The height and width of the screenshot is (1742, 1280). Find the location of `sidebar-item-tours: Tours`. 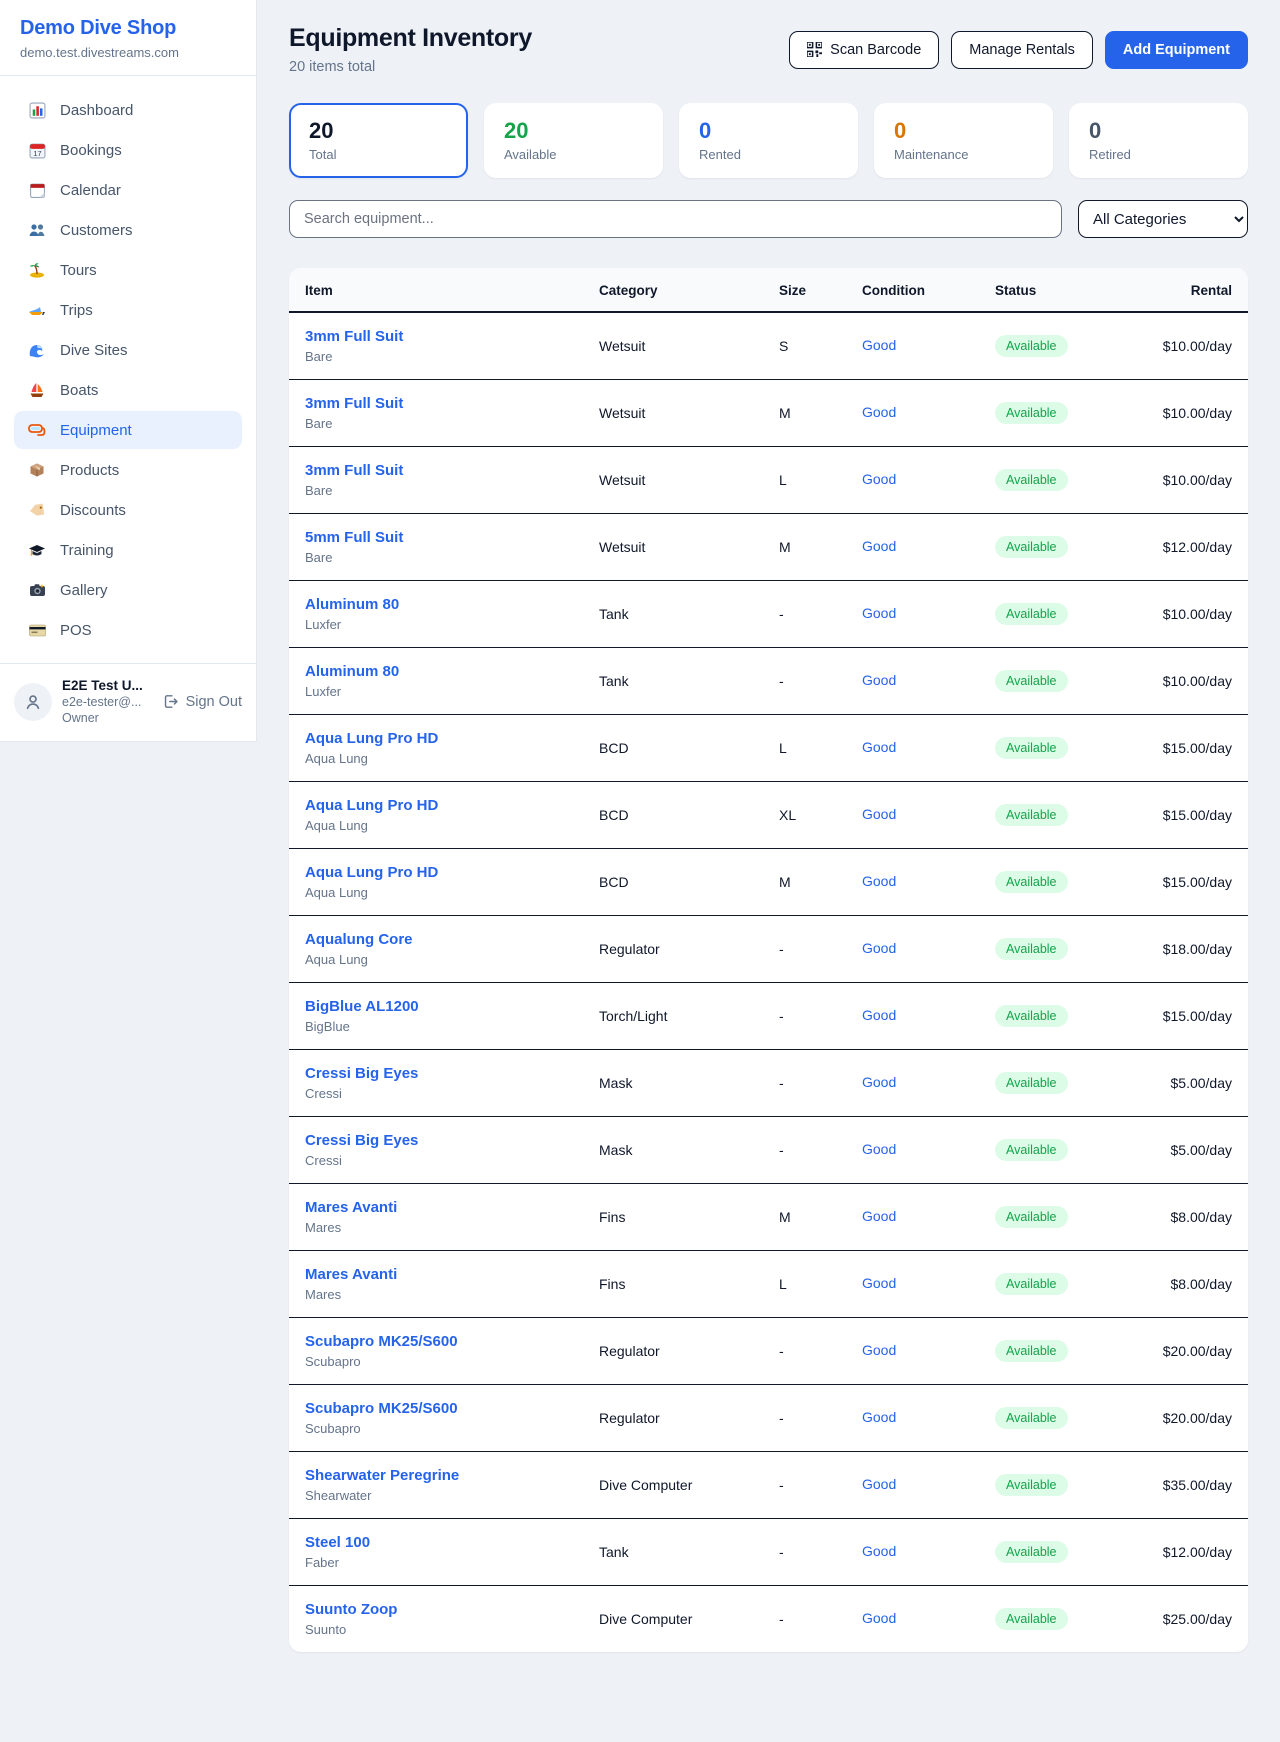

sidebar-item-tours: Tours is located at coordinates (128, 270).